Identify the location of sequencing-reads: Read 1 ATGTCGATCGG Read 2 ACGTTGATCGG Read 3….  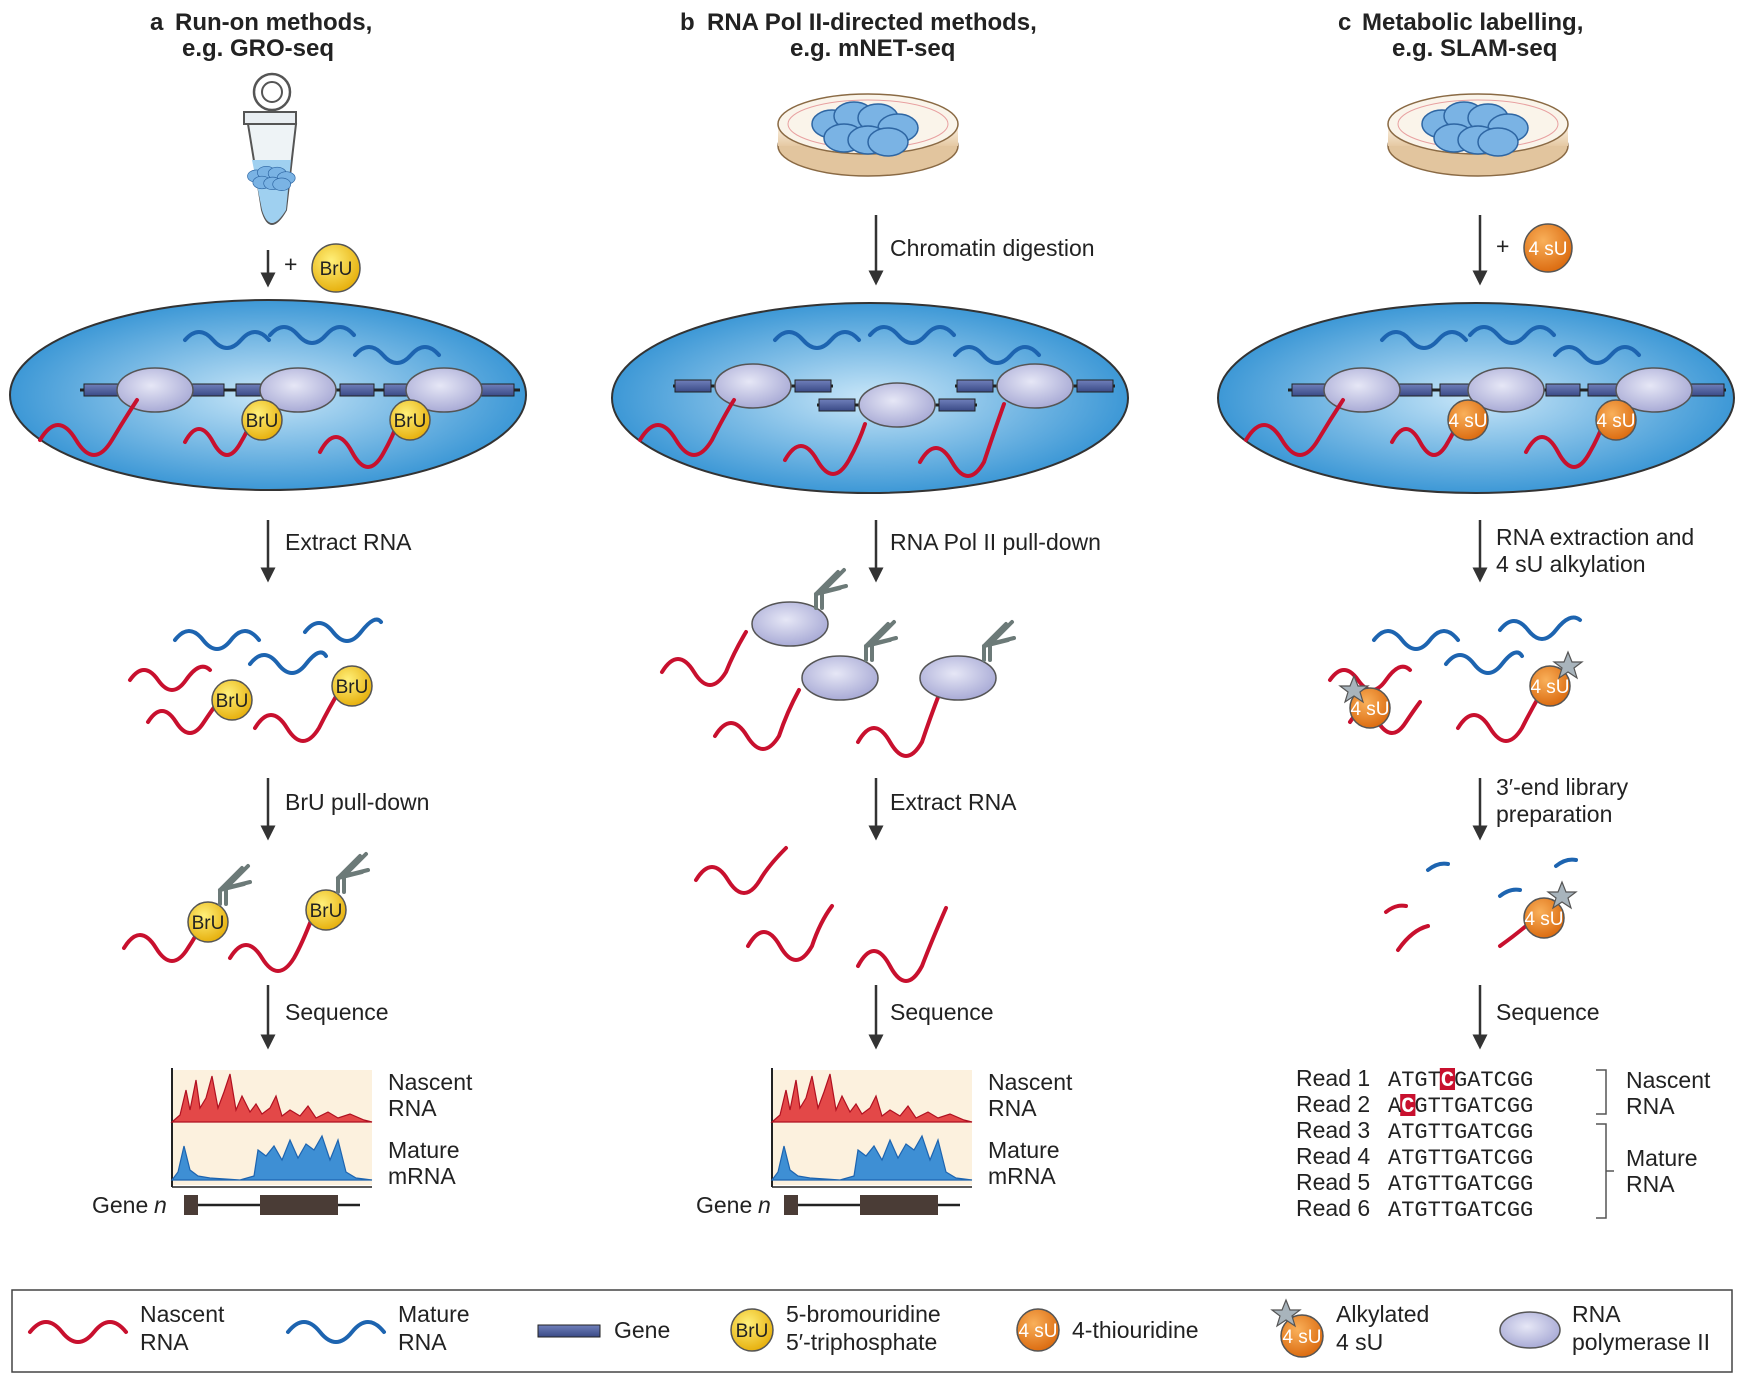
(1414, 1144).